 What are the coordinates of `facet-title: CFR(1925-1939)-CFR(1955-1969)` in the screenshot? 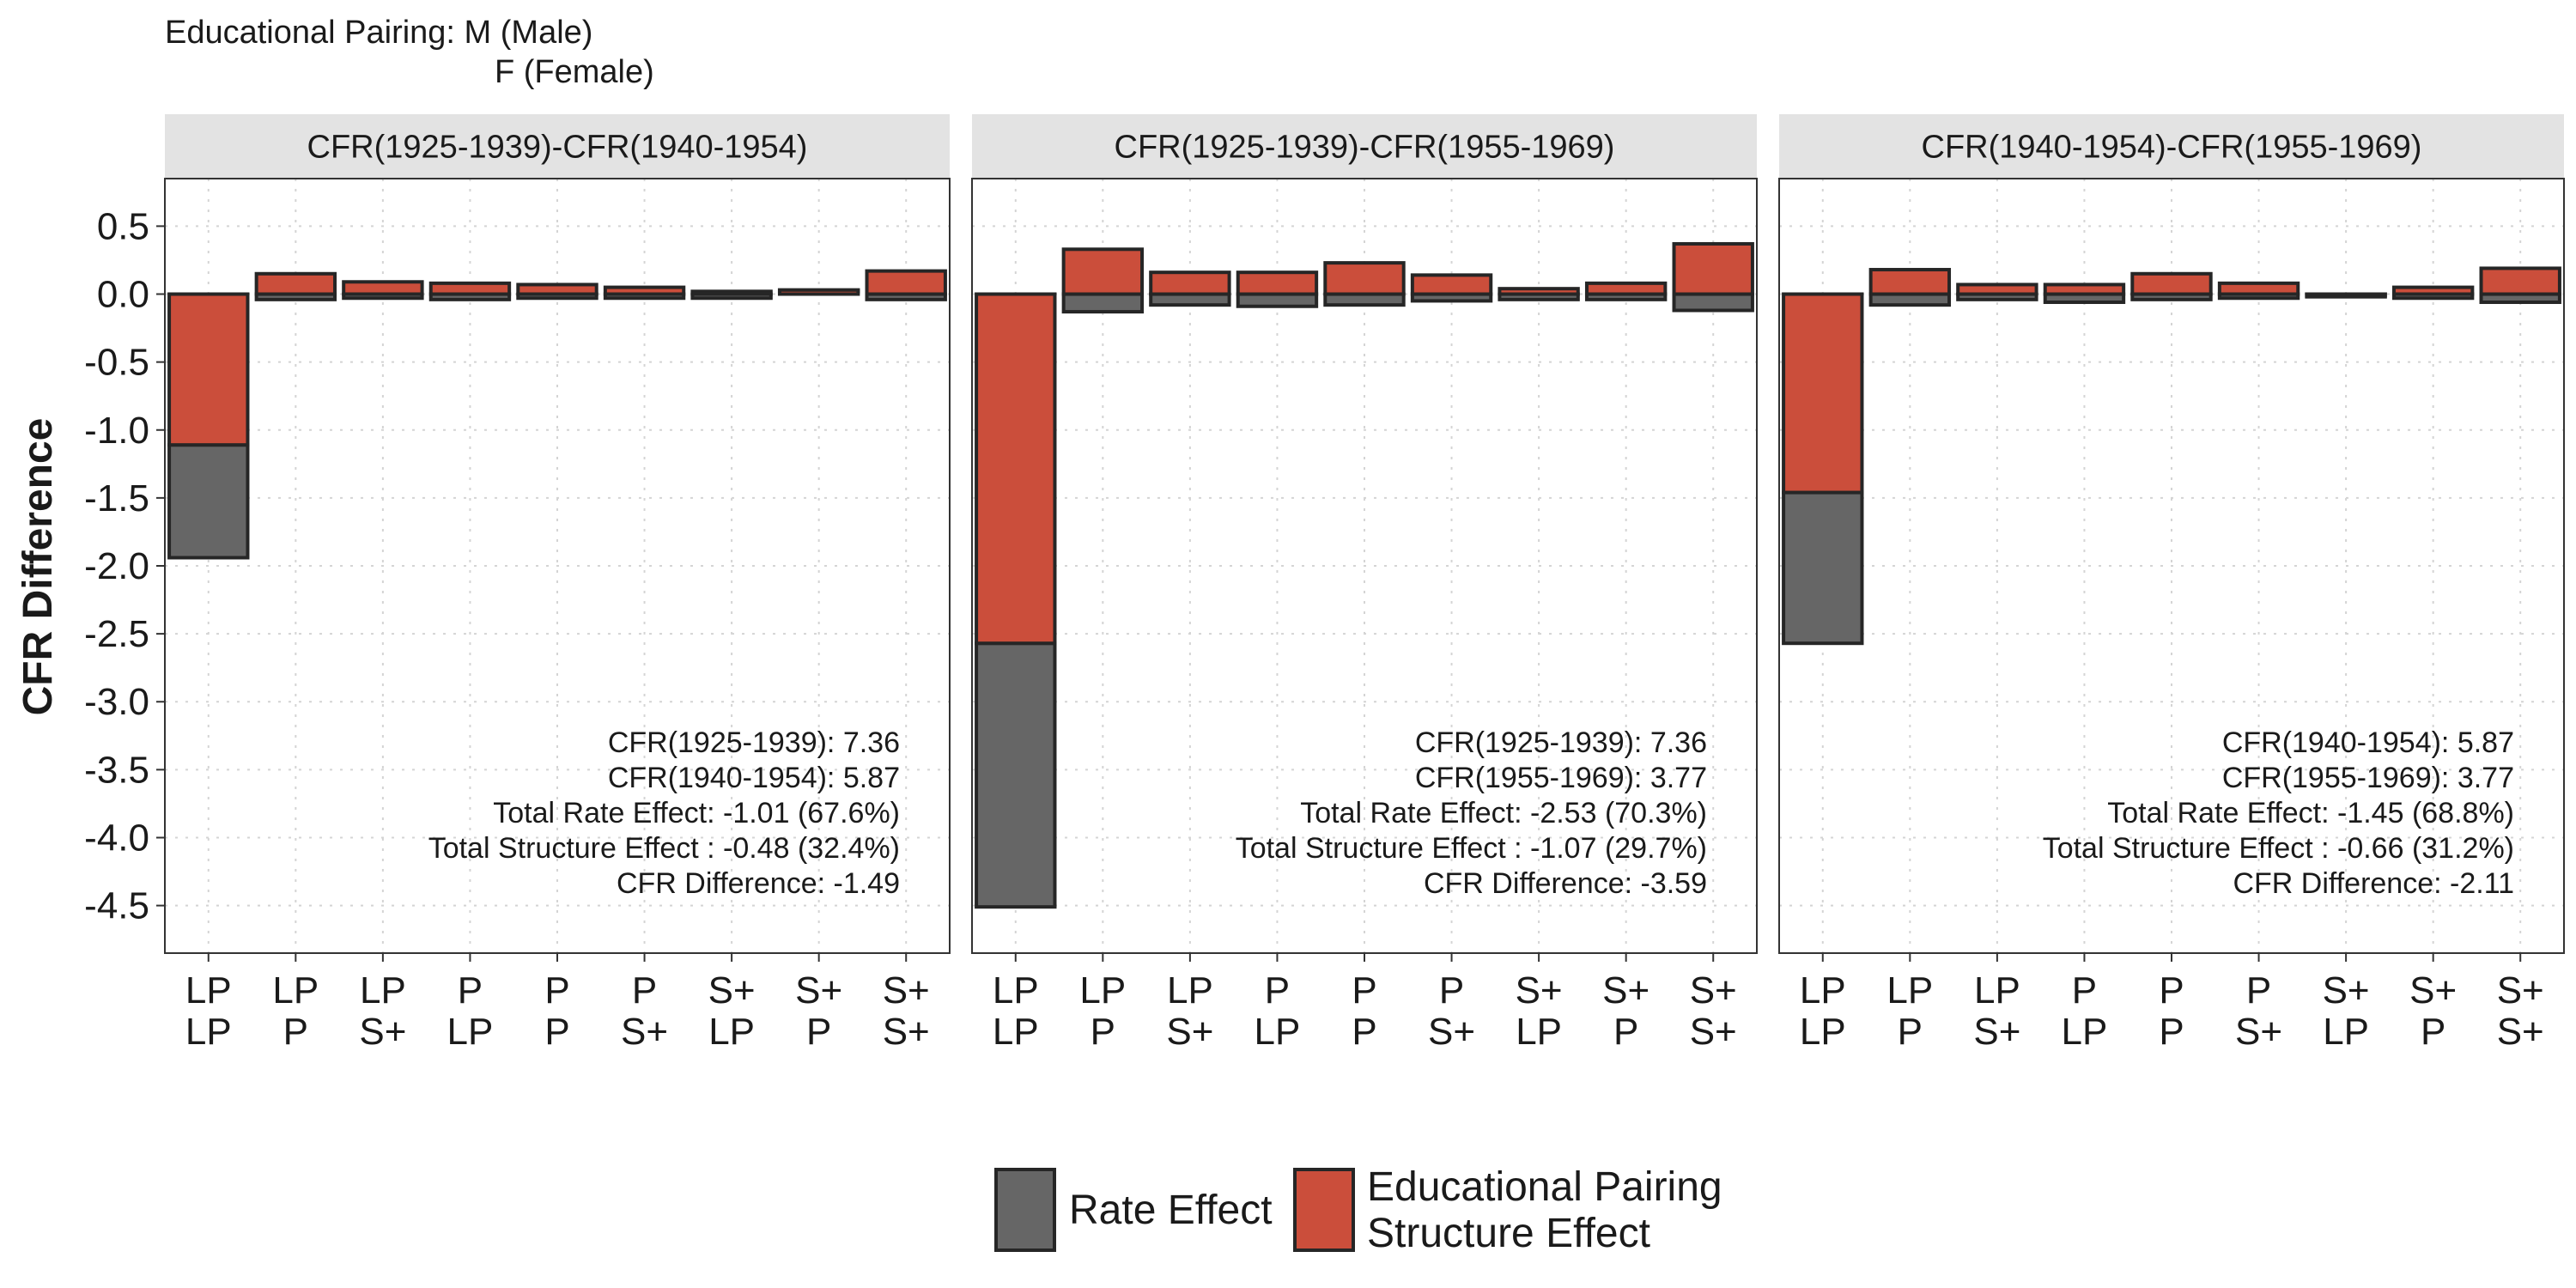 It's located at (1365, 148).